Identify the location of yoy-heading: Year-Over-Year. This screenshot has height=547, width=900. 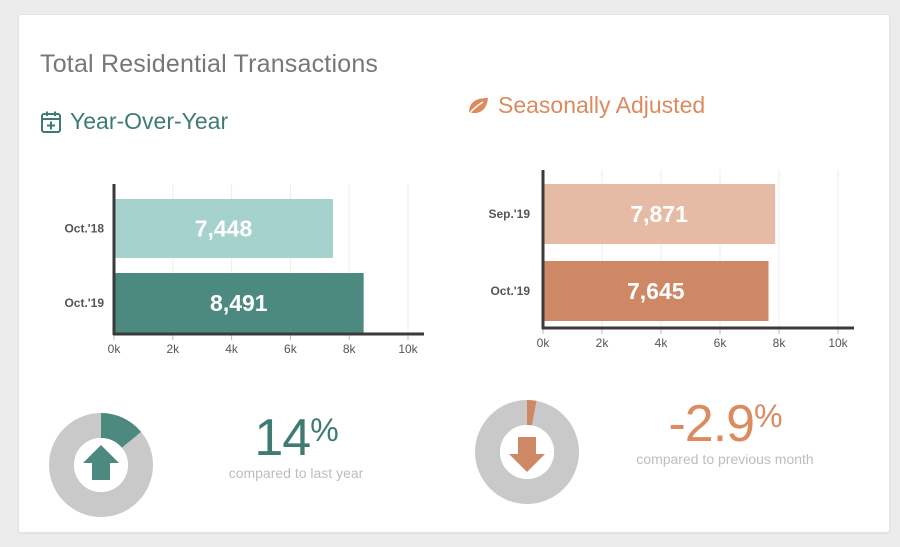
(134, 121).